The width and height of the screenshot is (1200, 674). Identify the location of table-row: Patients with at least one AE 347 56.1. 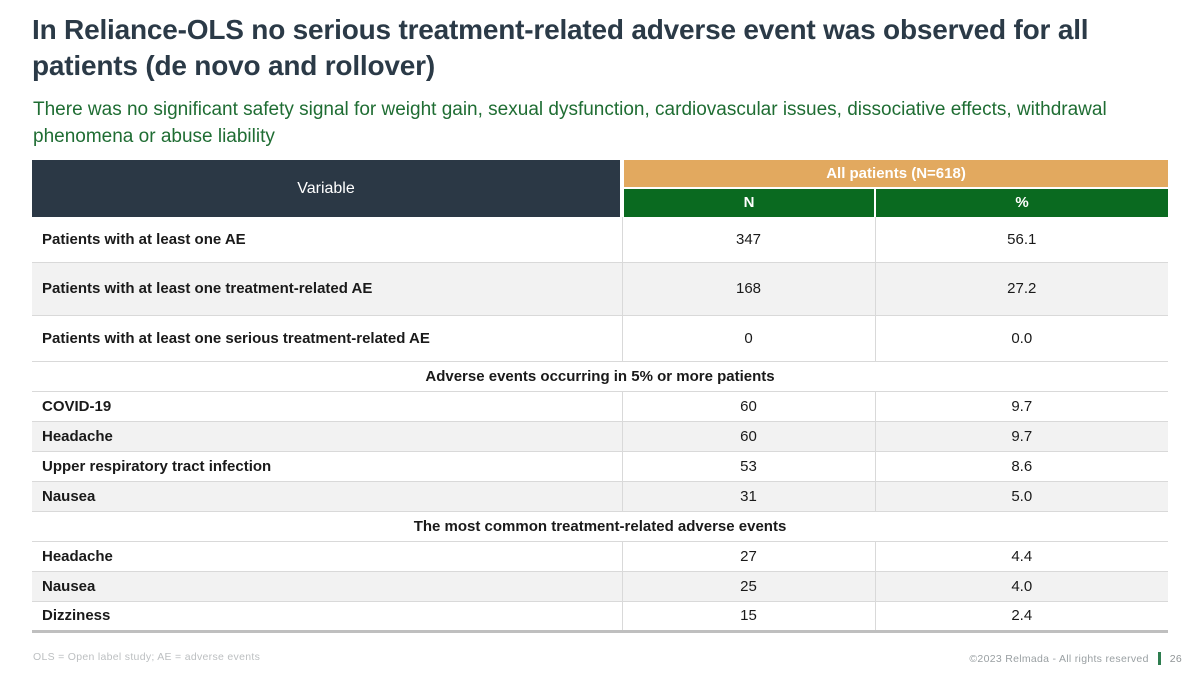
(600, 240).